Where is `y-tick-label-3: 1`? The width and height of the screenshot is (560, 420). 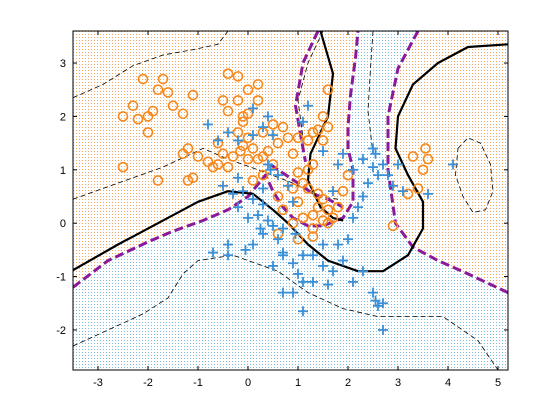 y-tick-label-3: 1 is located at coordinates (63, 171).